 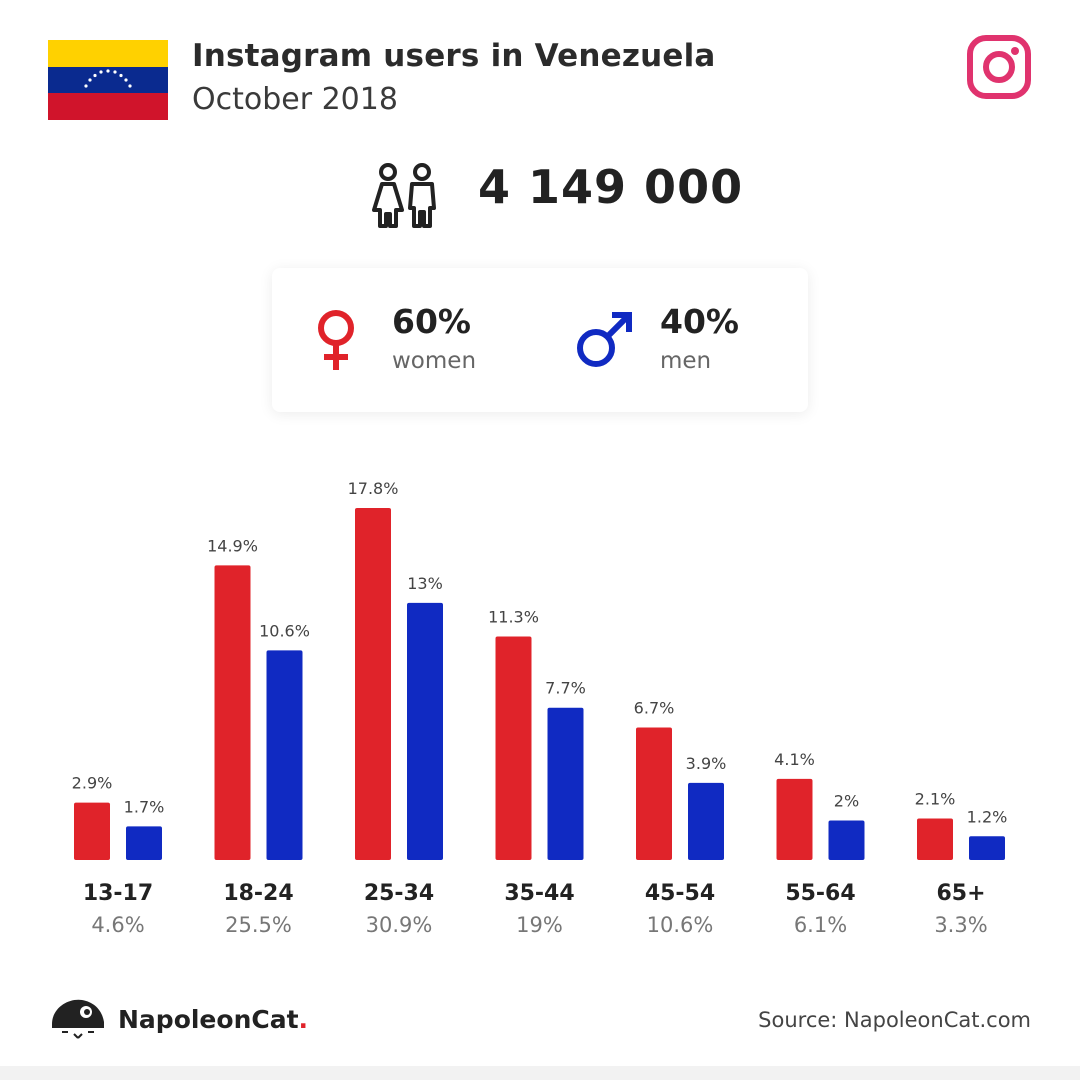 What do you see at coordinates (258, 925) in the screenshot?
I see `age-group-total-label: 25.5%` at bounding box center [258, 925].